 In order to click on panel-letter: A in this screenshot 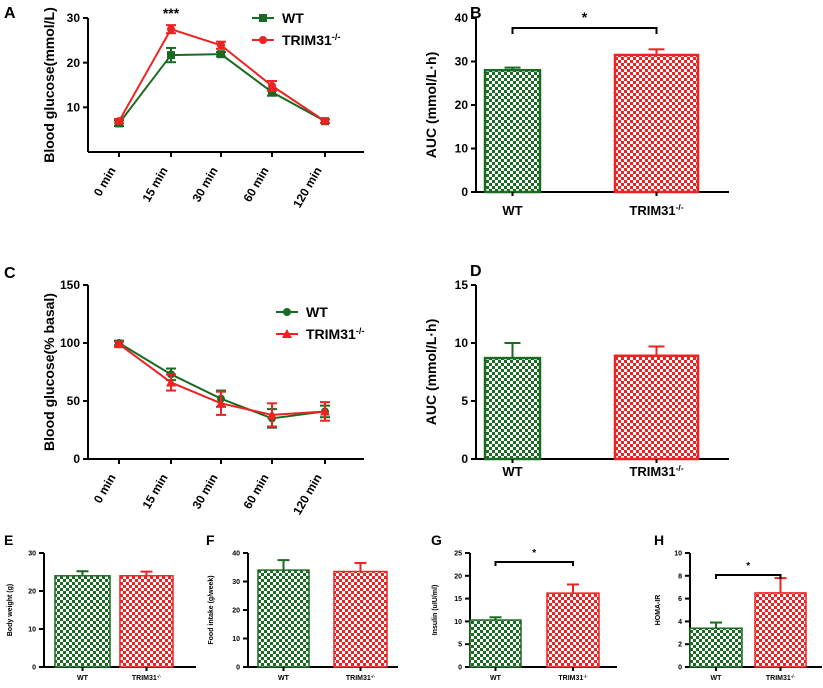, I will do `click(10, 13)`.